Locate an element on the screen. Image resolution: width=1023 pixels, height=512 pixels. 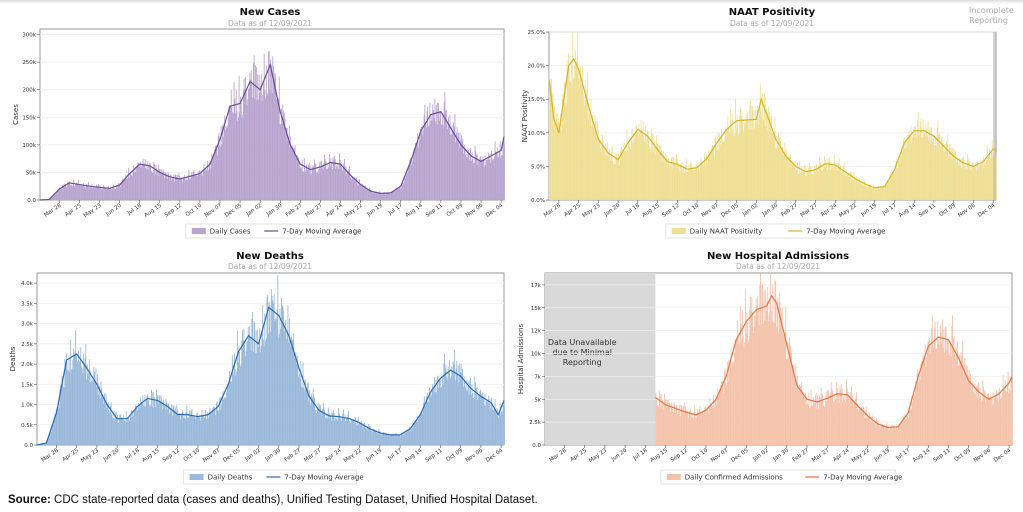
x-tick-label: Apr 25 is located at coordinates (73, 210).